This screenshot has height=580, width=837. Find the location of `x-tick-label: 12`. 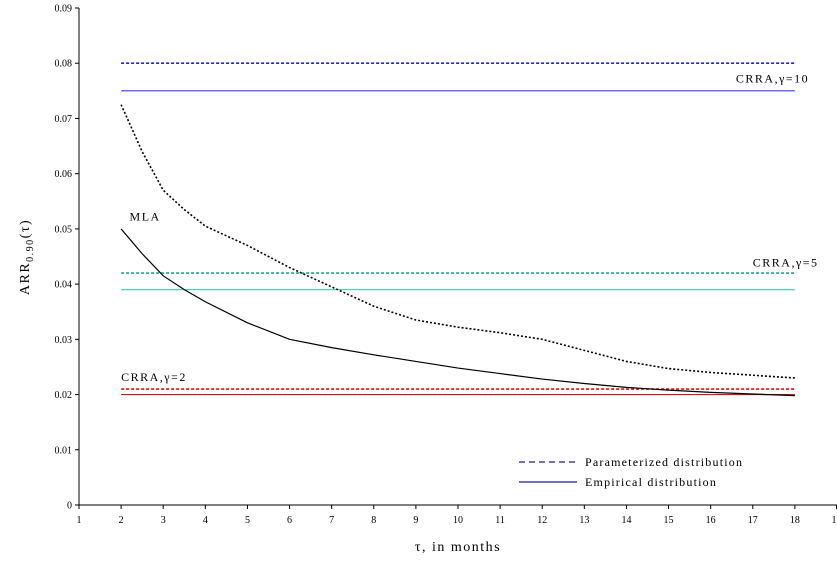

x-tick-label: 12 is located at coordinates (542, 520).